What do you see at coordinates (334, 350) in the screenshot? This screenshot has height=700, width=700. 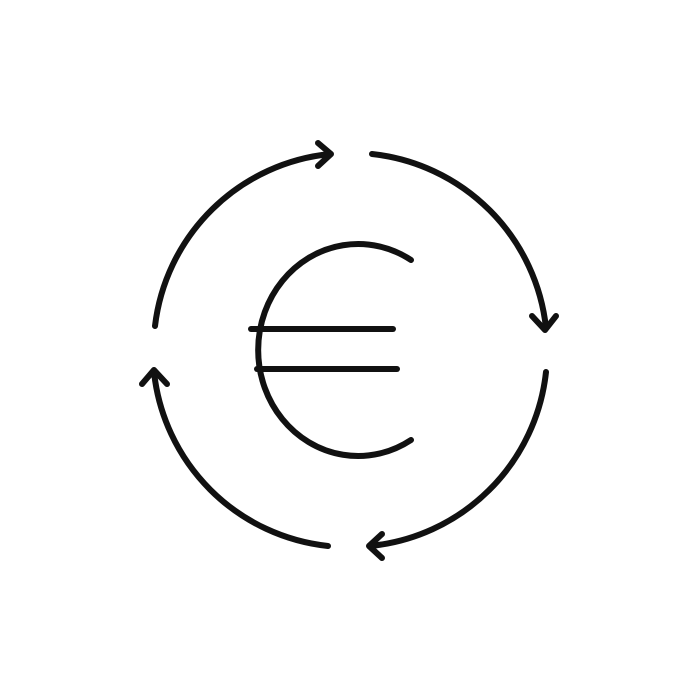 I see `euro-curve` at bounding box center [334, 350].